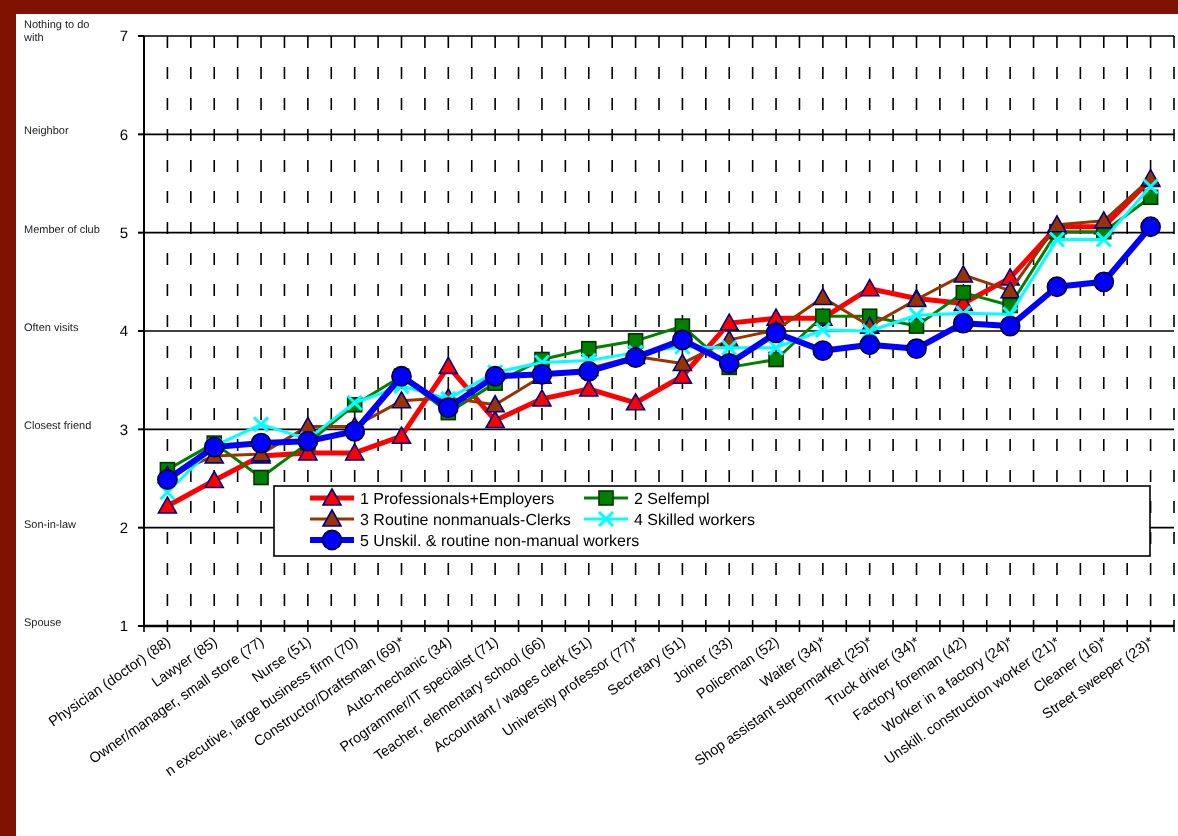  Describe the element at coordinates (457, 498) in the screenshot. I see `legend-label: 1 Professionals+Employers` at that location.